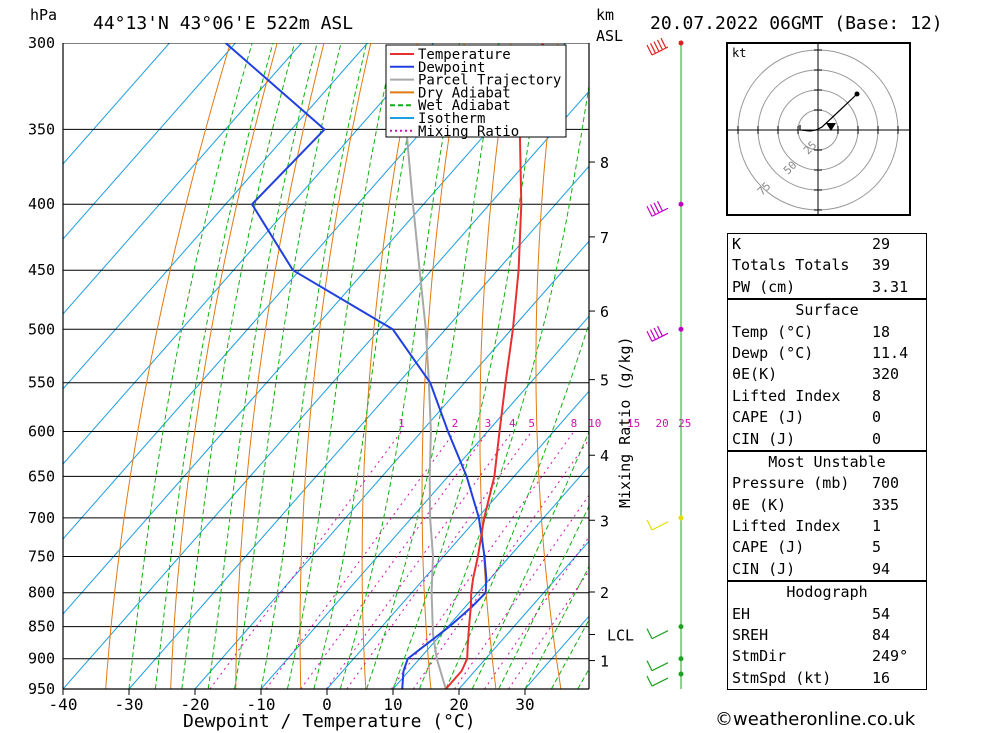  I want to click on mixing-ratio-label: 2, so click(455, 423).